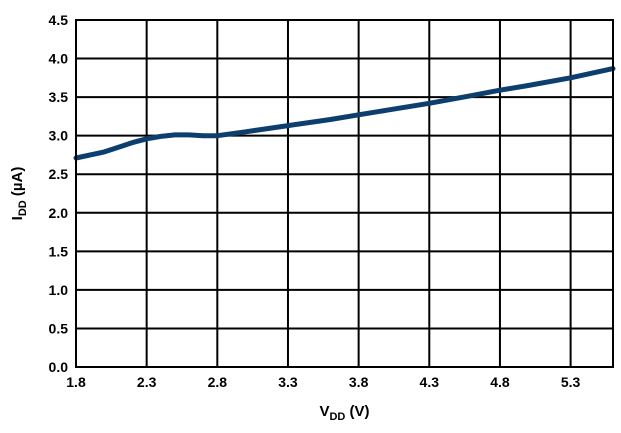 This screenshot has width=621, height=433. I want to click on x-axis-title: VDD (V), so click(344, 413).